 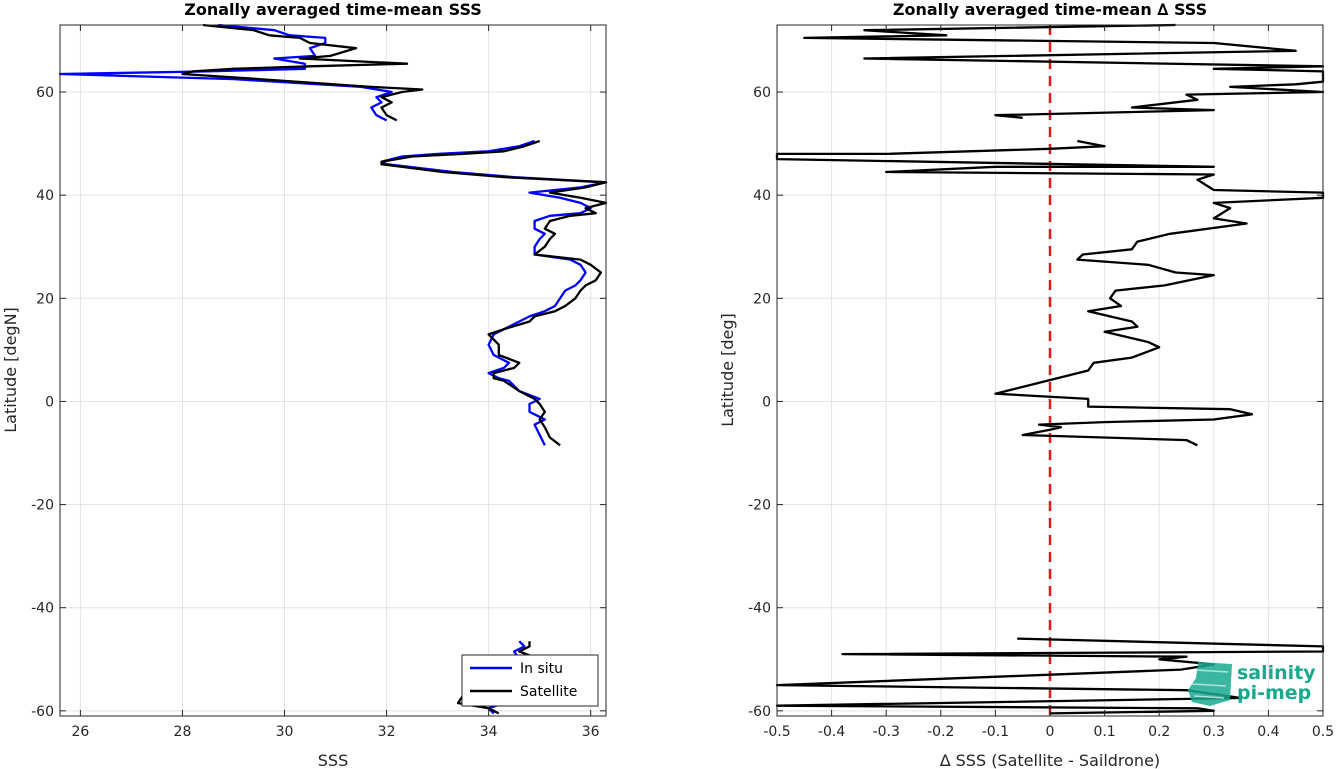 What do you see at coordinates (333, 9) in the screenshot?
I see `sss-title: Zonally averaged time-mean SSS` at bounding box center [333, 9].